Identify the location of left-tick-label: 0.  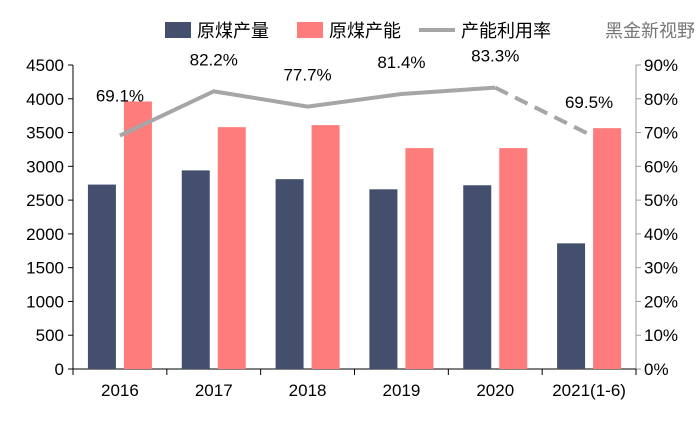
(59, 369).